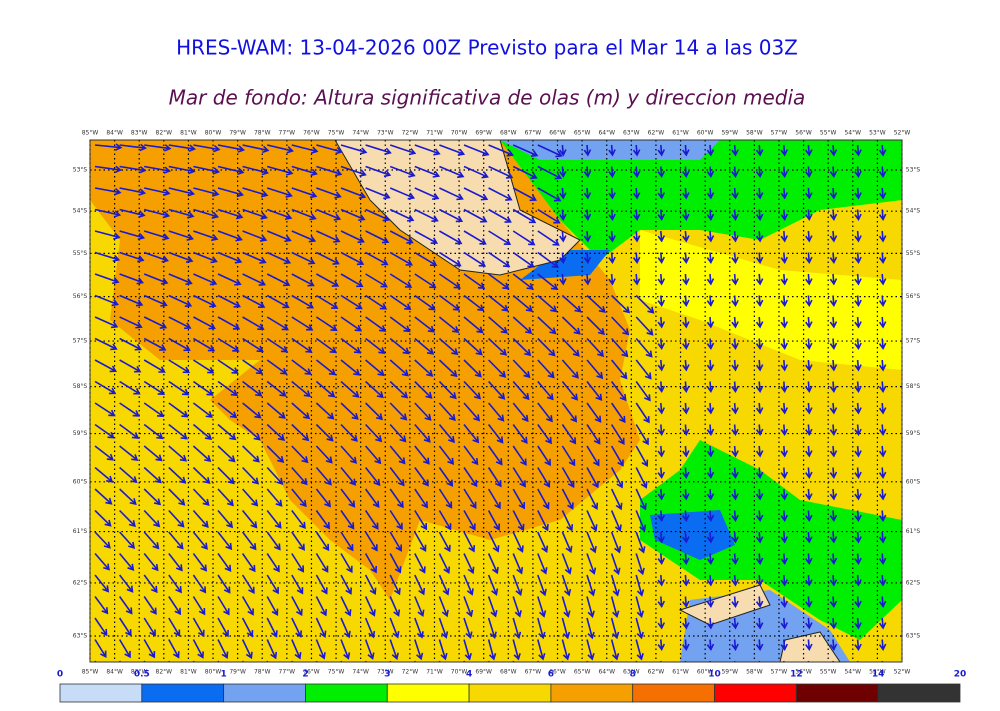  I want to click on lat-label: 55°S, so click(913, 253).